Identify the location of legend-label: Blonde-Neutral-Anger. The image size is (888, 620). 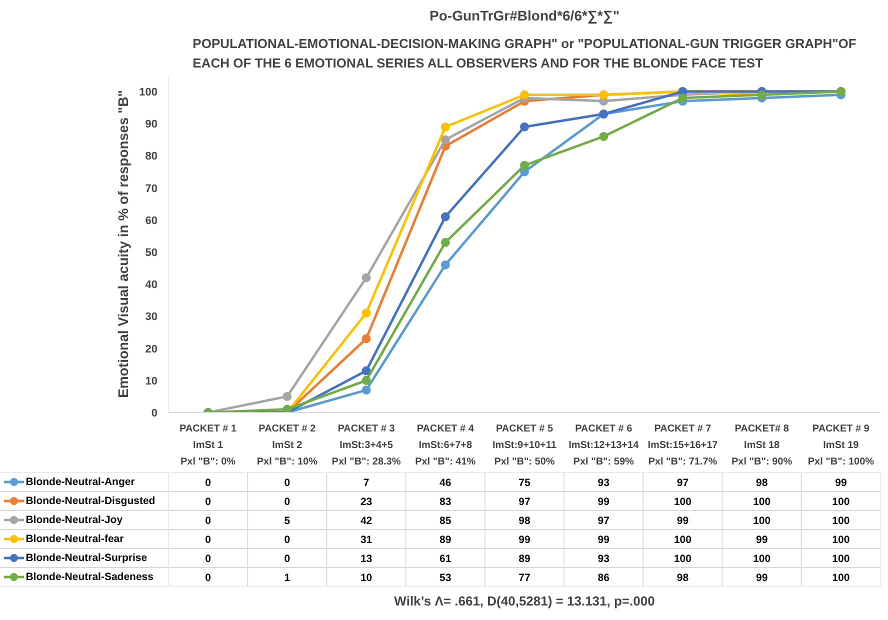
(80, 482).